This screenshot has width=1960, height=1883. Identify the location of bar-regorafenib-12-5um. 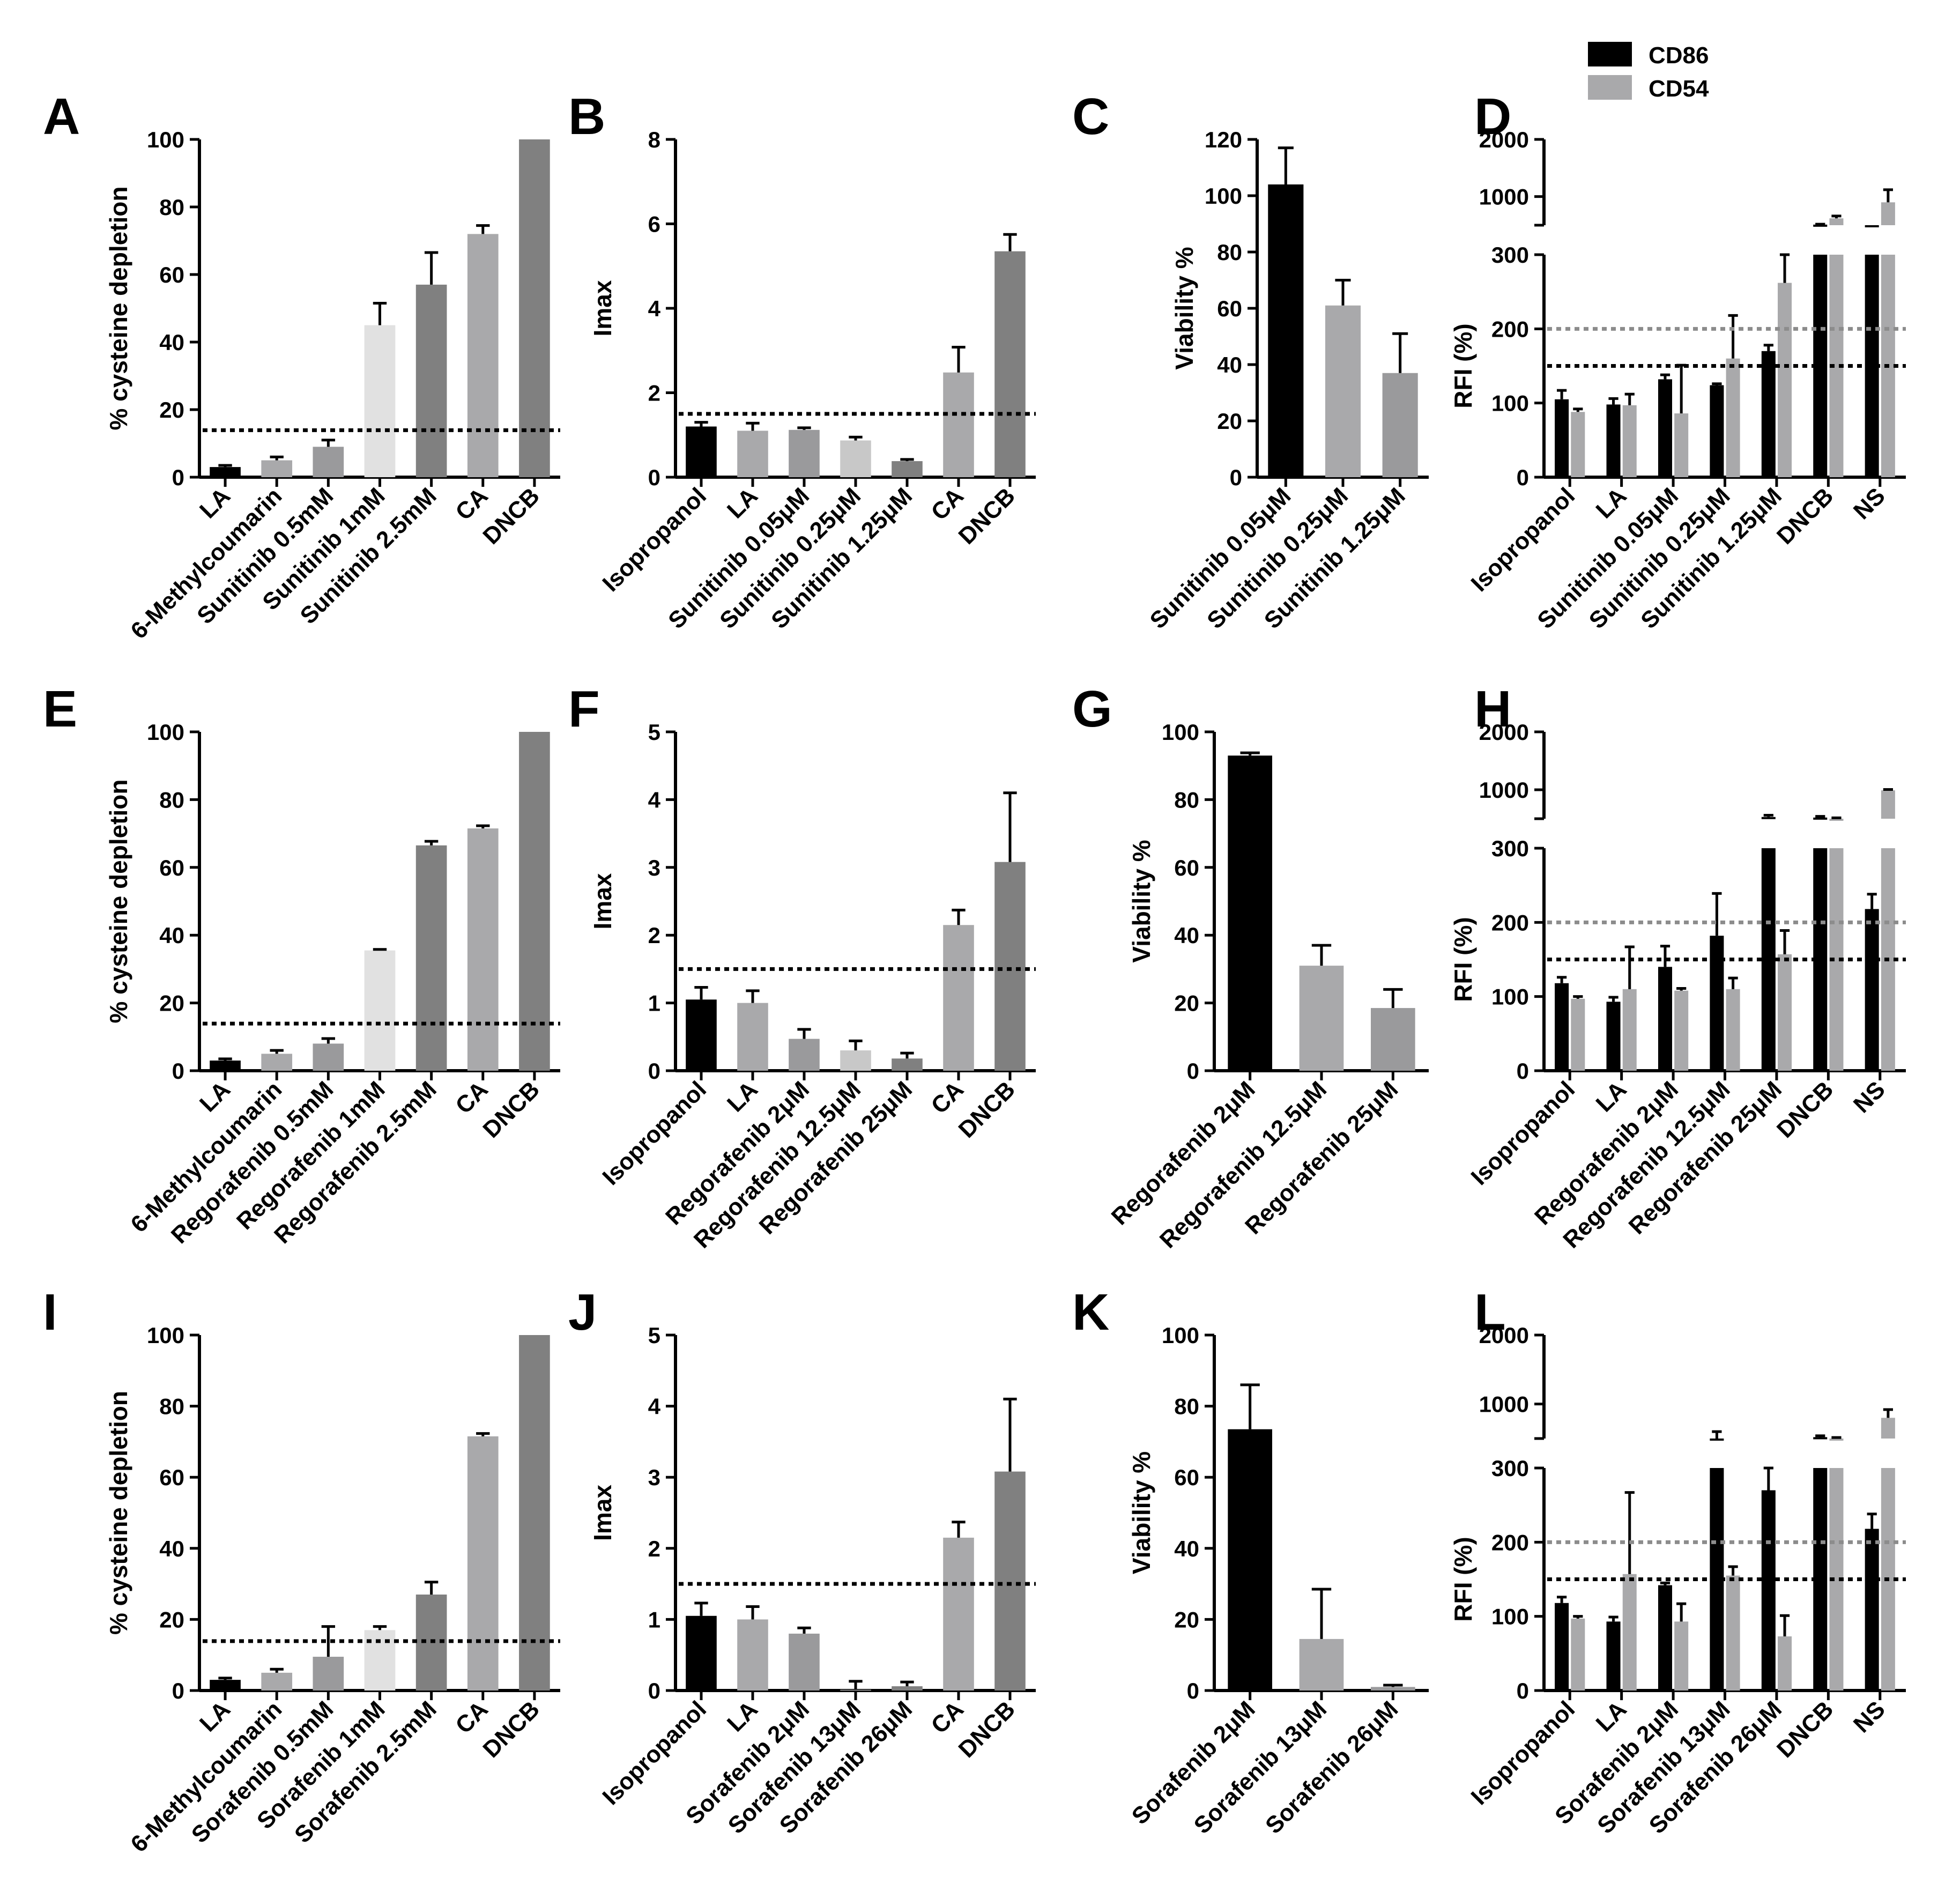
(855, 1060).